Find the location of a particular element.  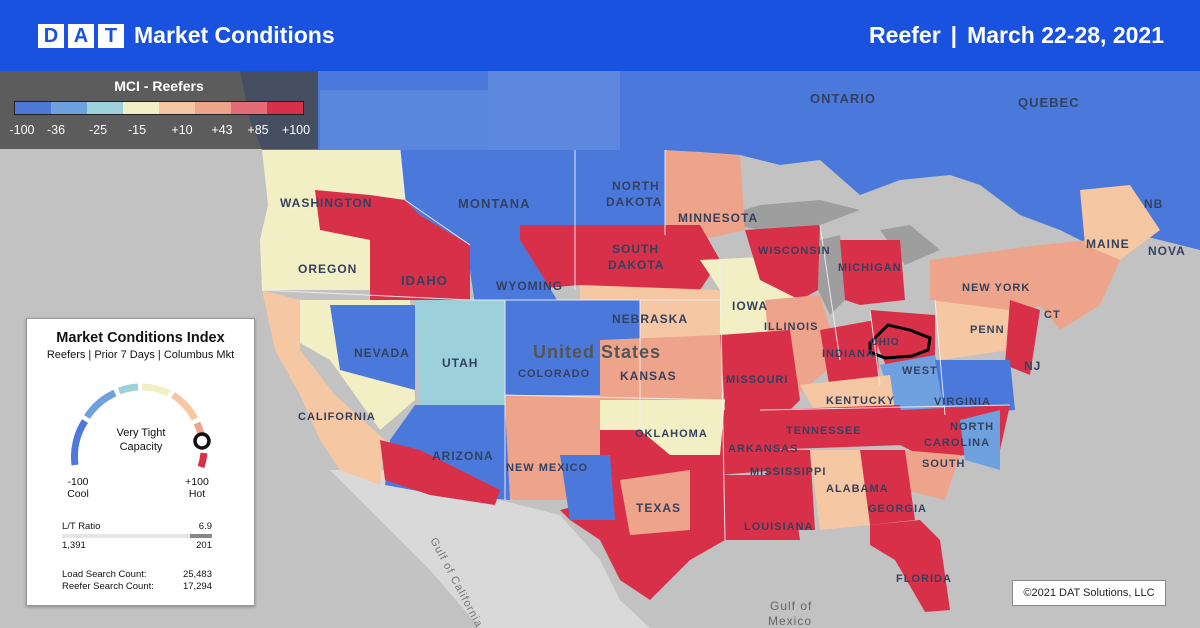

gauge-arc-red is located at coordinates (202, 460).